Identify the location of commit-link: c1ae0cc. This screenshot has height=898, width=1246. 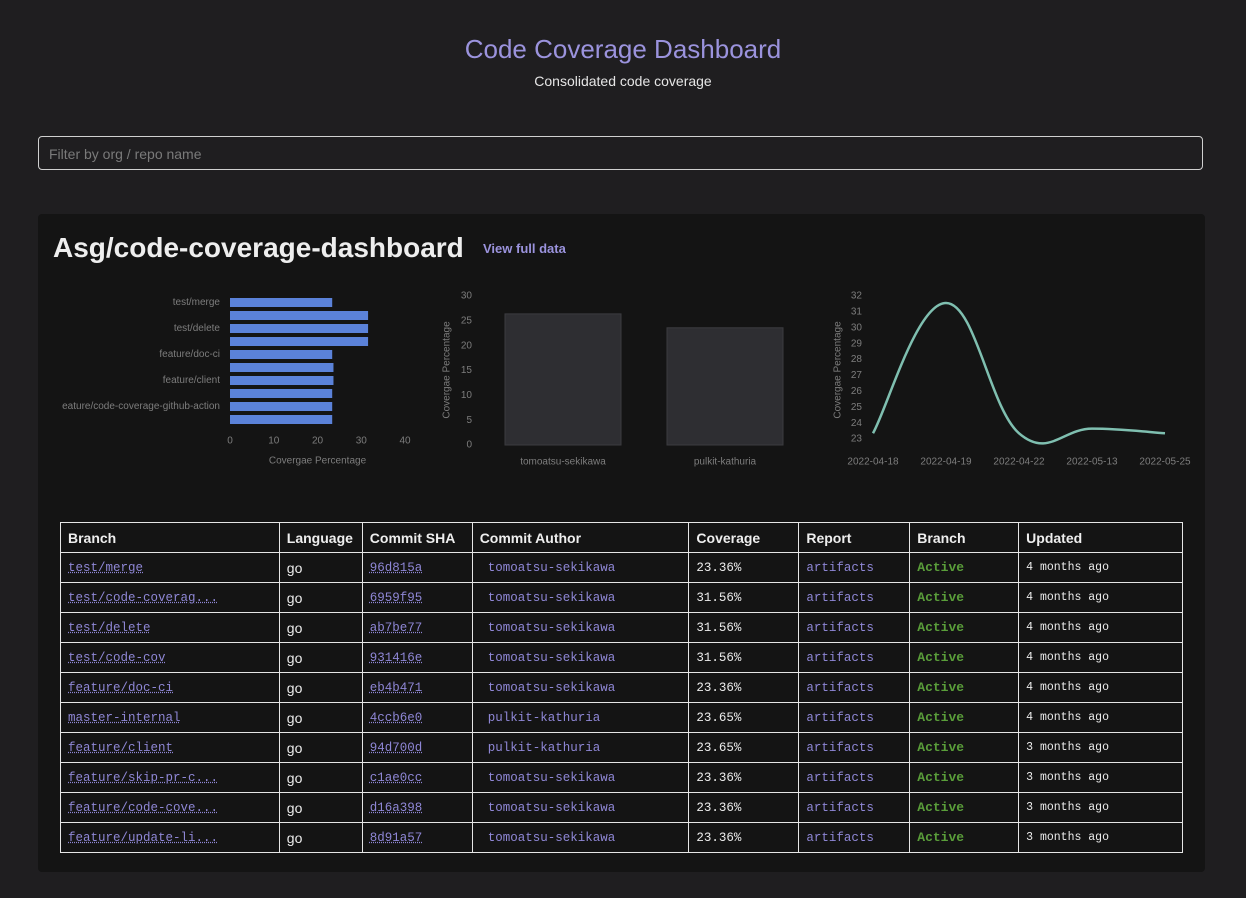
(396, 777).